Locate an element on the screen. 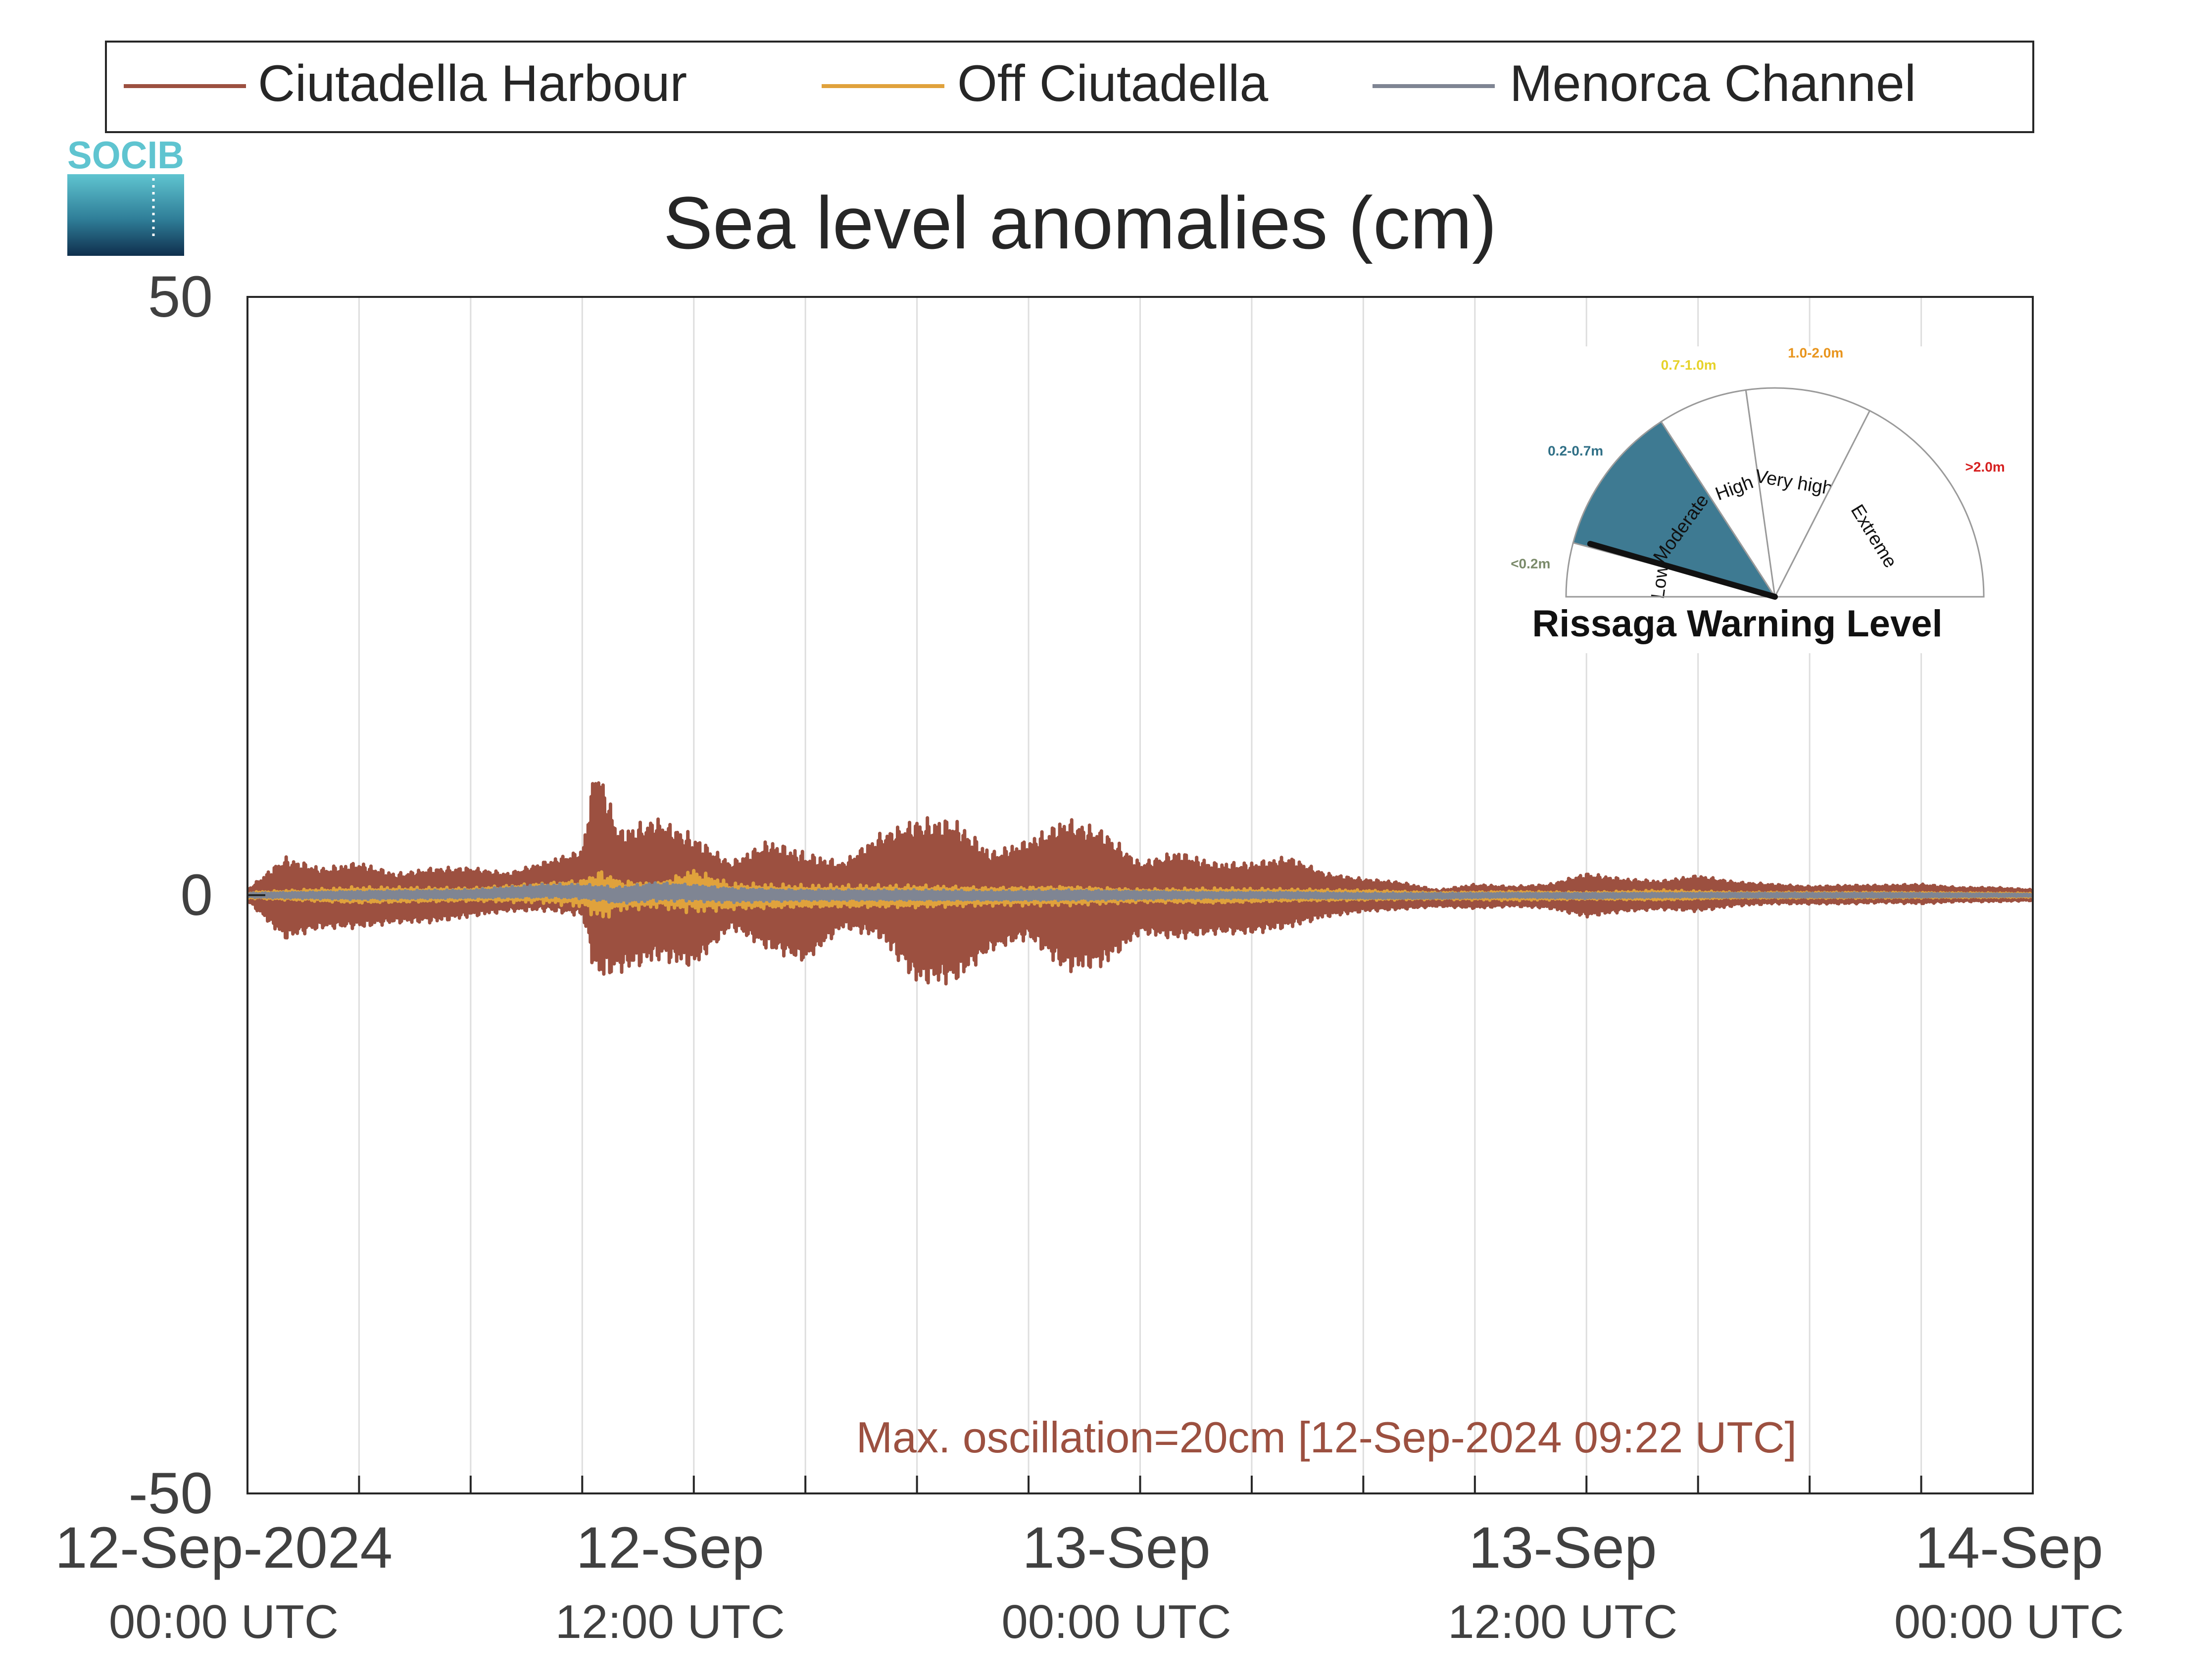  series-ciutadella-harbour is located at coordinates (1140, 884).